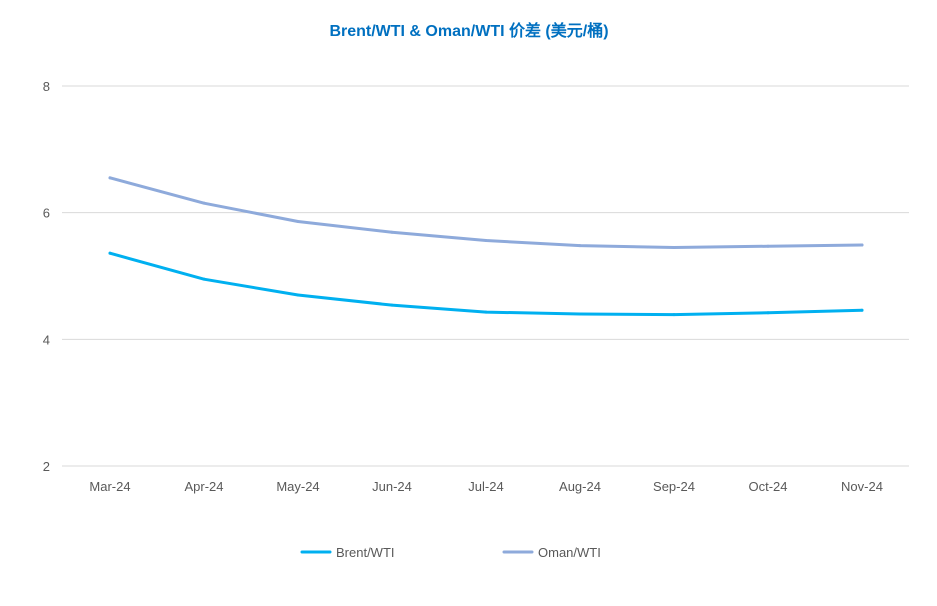 This screenshot has height=606, width=937. I want to click on x-tick-label: Oct-24, so click(767, 486).